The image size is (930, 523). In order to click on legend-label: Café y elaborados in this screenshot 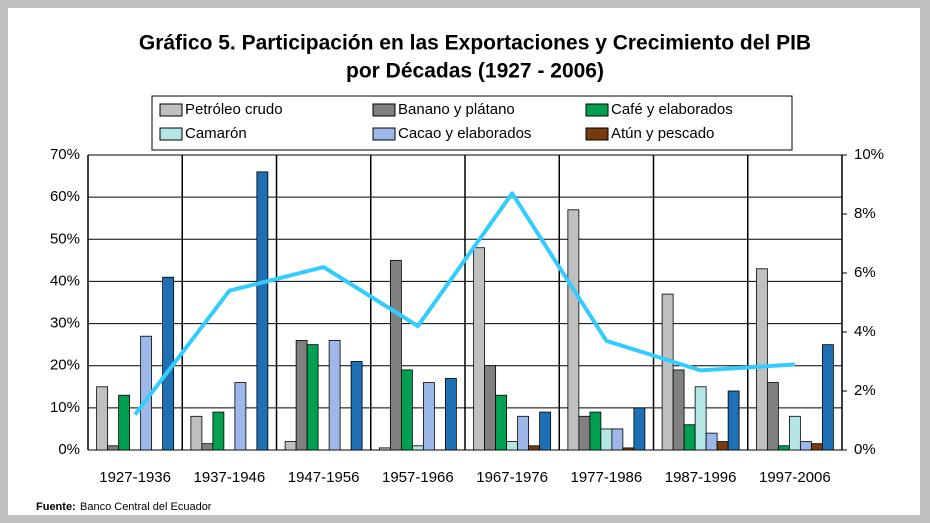, I will do `click(672, 109)`.